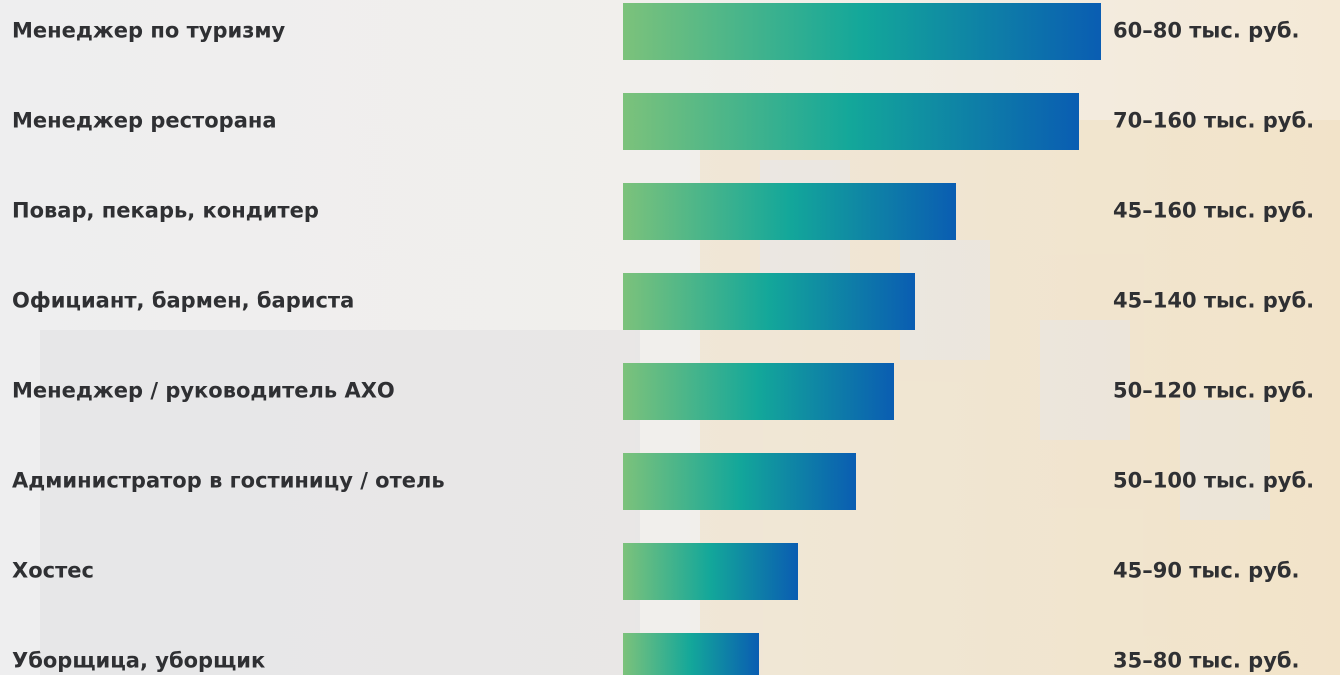  Describe the element at coordinates (1206, 661) in the screenshot. I see `salary-label: 35–80 тыс. руб.` at that location.